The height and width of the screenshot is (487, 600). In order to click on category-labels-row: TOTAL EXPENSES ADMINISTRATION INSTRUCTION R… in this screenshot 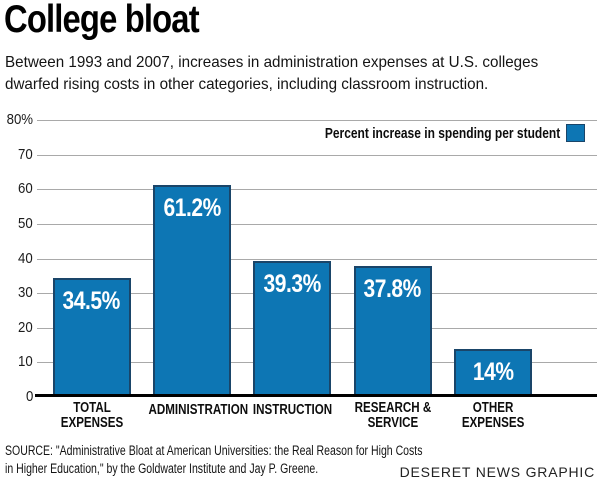, I will do `click(300, 419)`.